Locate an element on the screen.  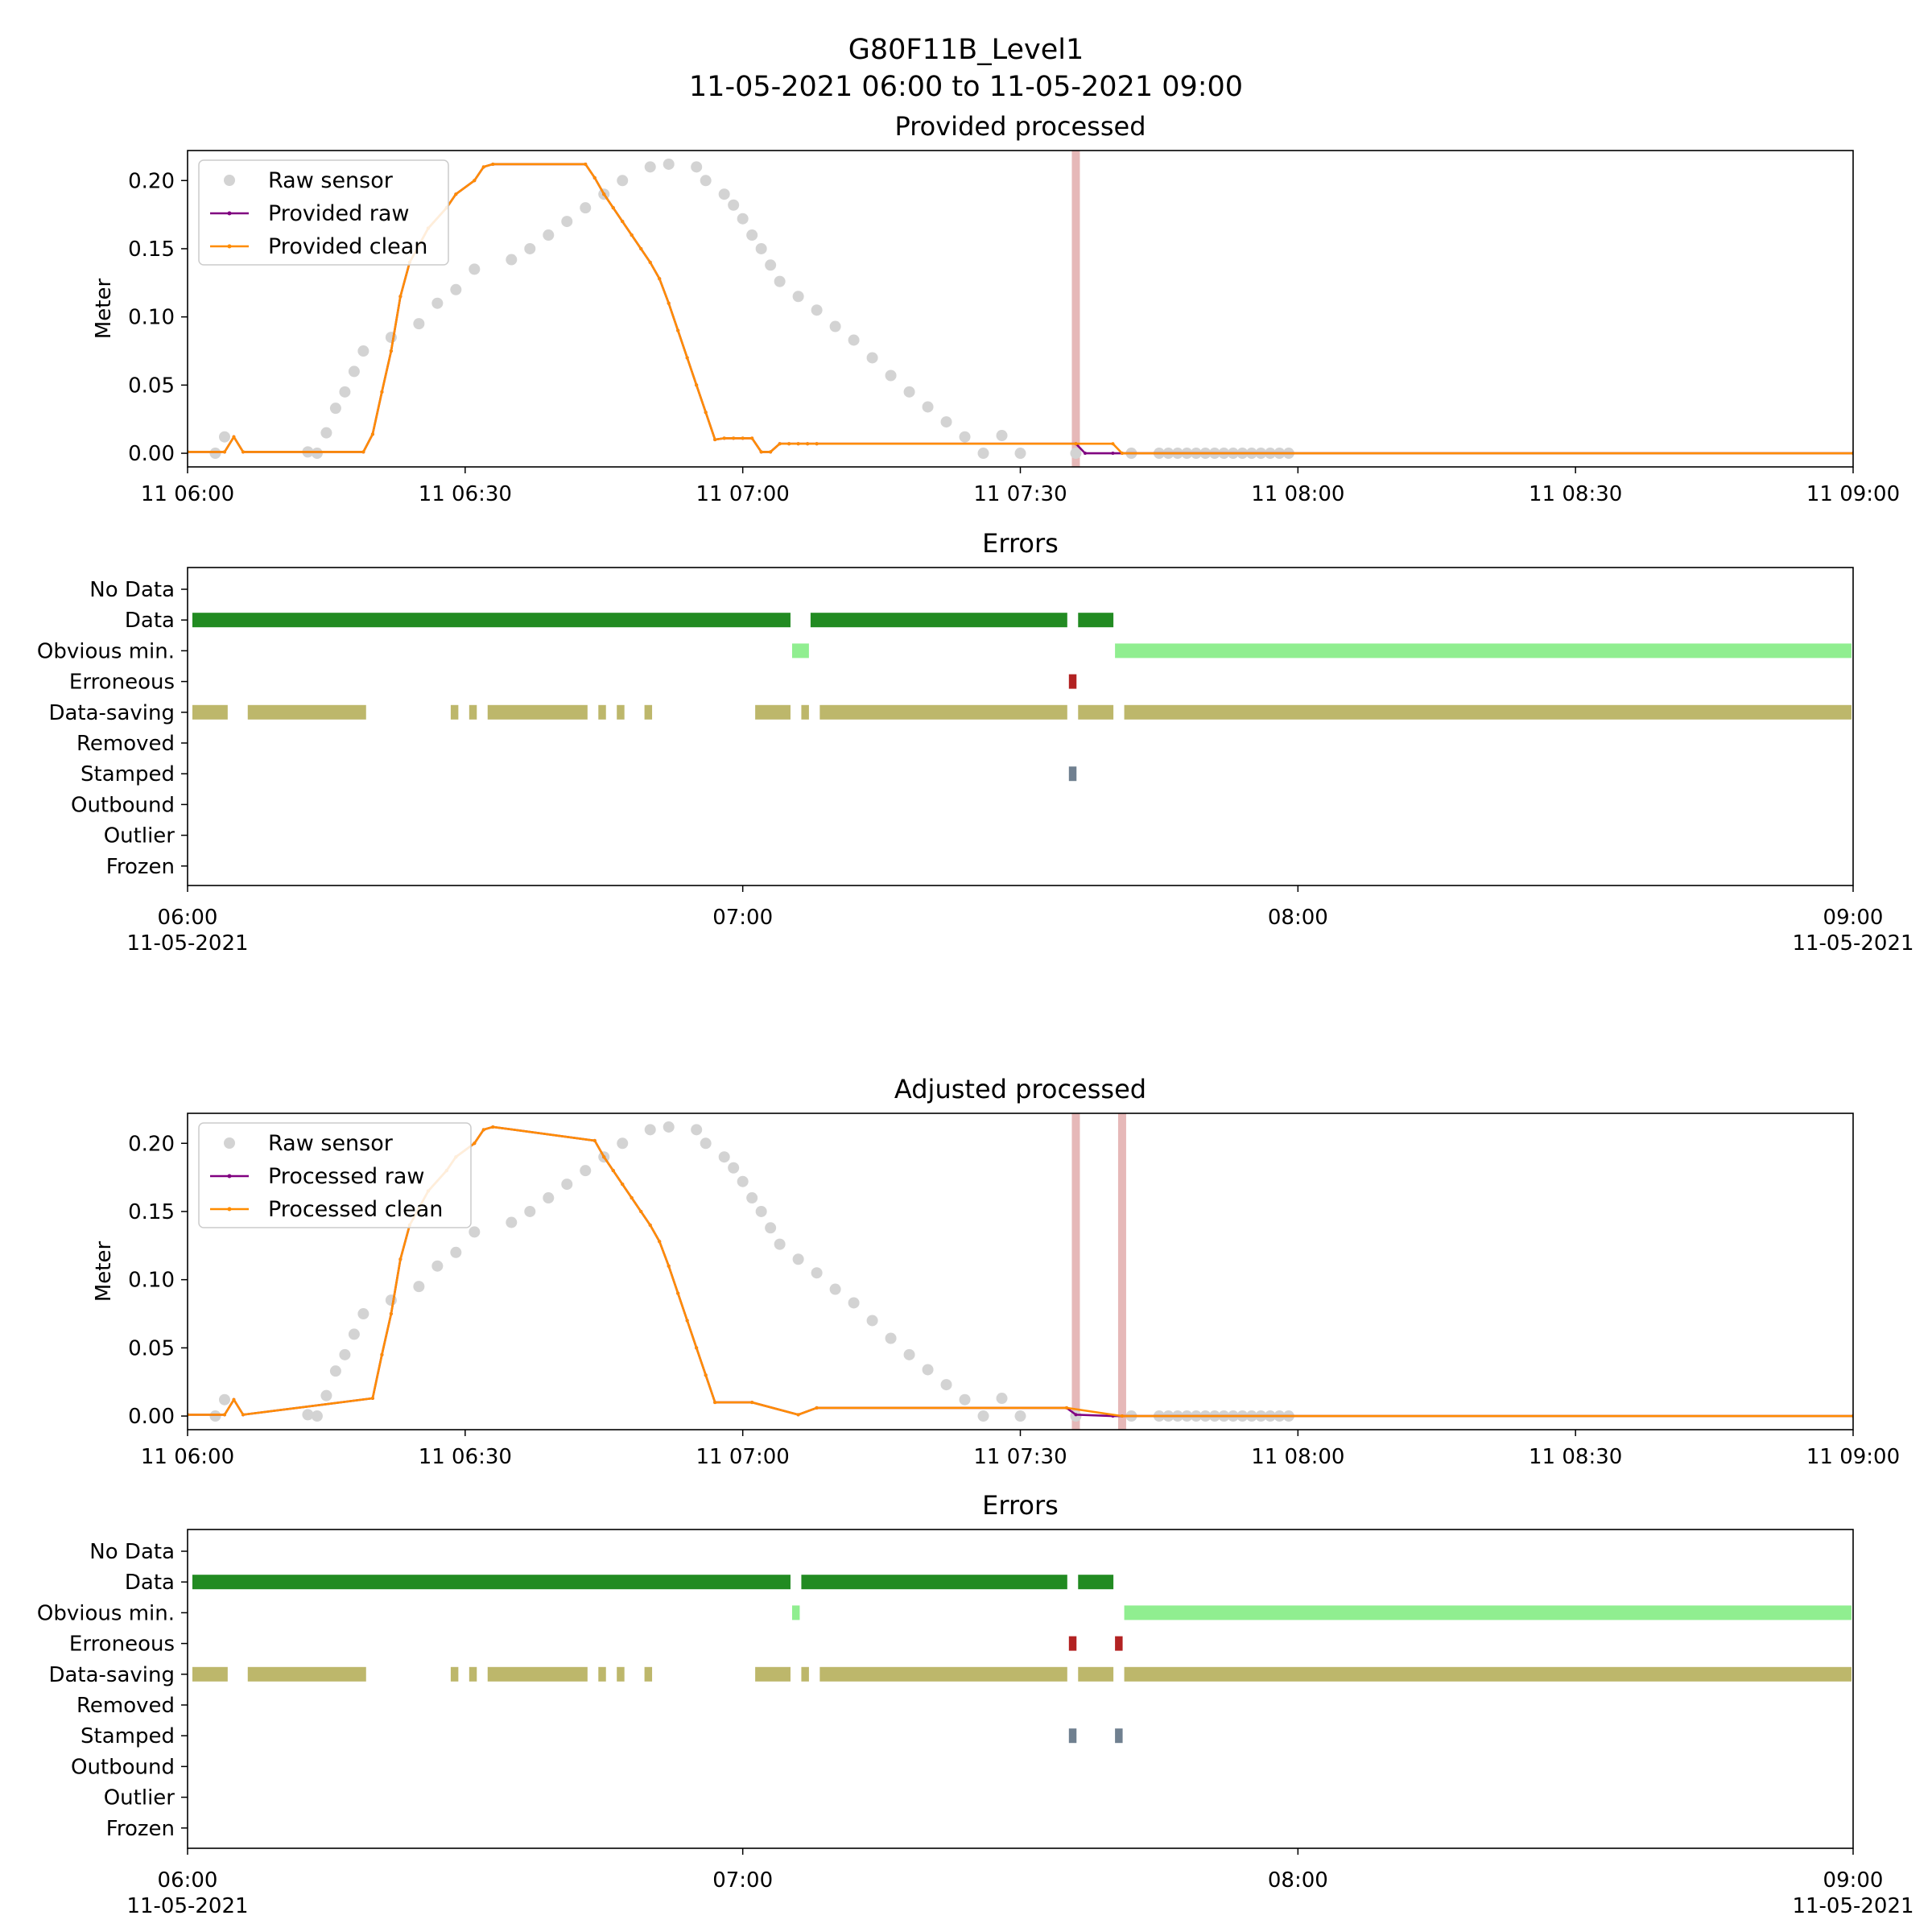
category-label-frozen: Frozen is located at coordinates (140, 1829).